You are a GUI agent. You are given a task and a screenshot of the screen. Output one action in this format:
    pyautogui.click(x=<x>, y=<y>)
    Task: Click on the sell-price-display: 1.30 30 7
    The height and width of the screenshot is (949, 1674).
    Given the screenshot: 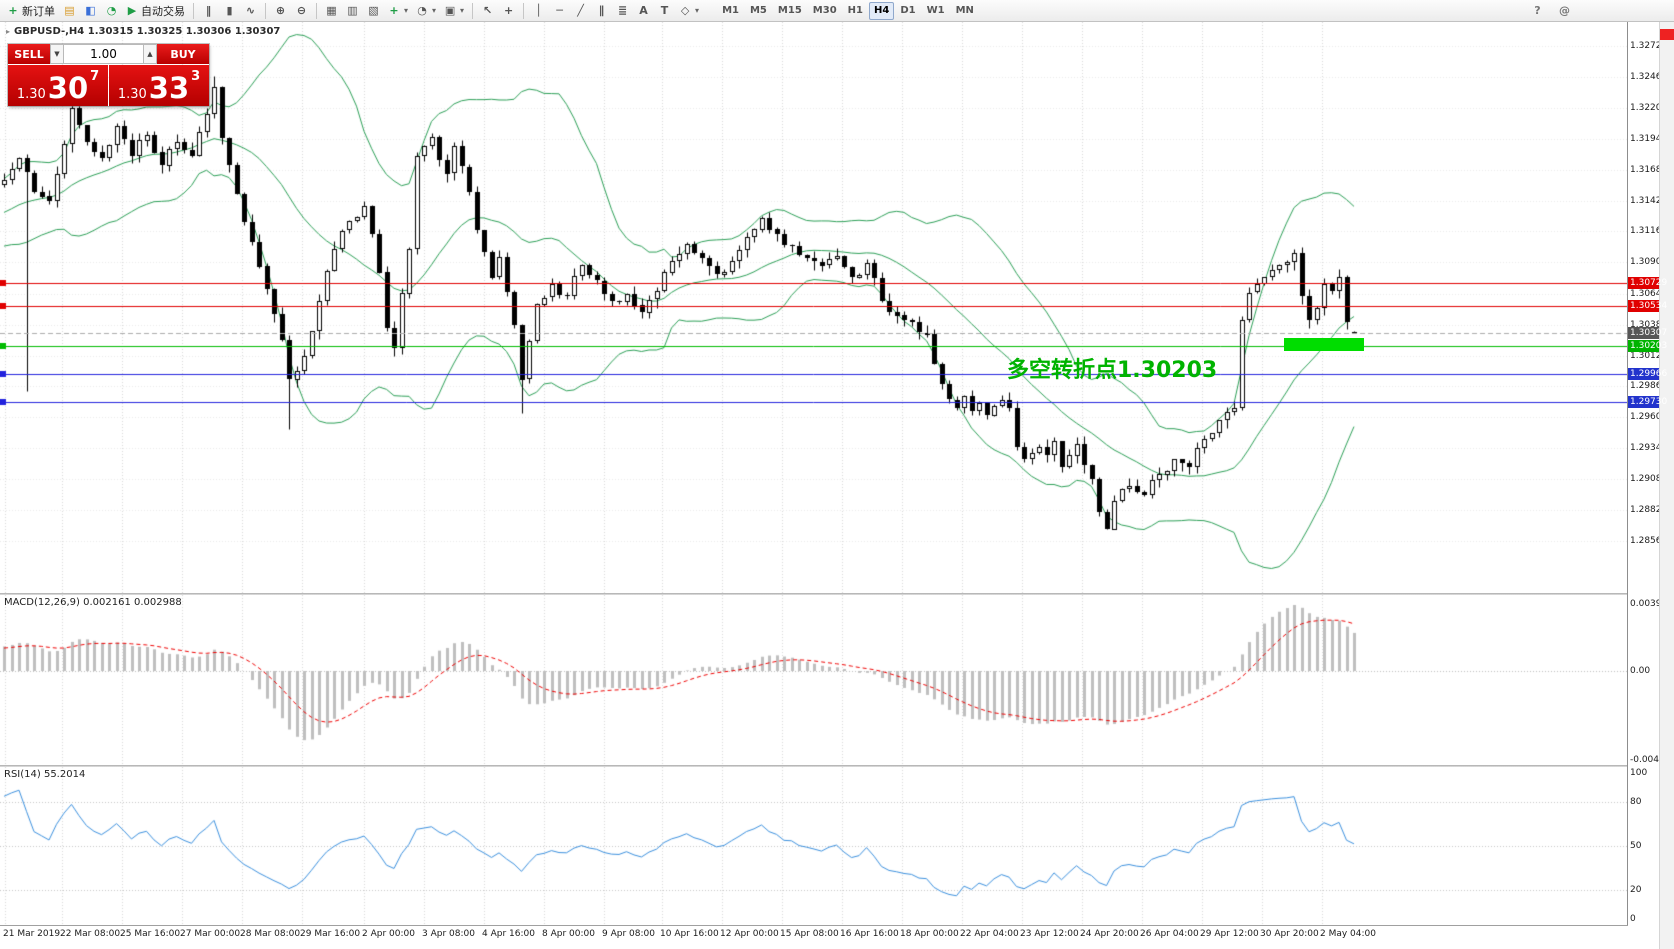 What is the action you would take?
    pyautogui.click(x=58, y=85)
    